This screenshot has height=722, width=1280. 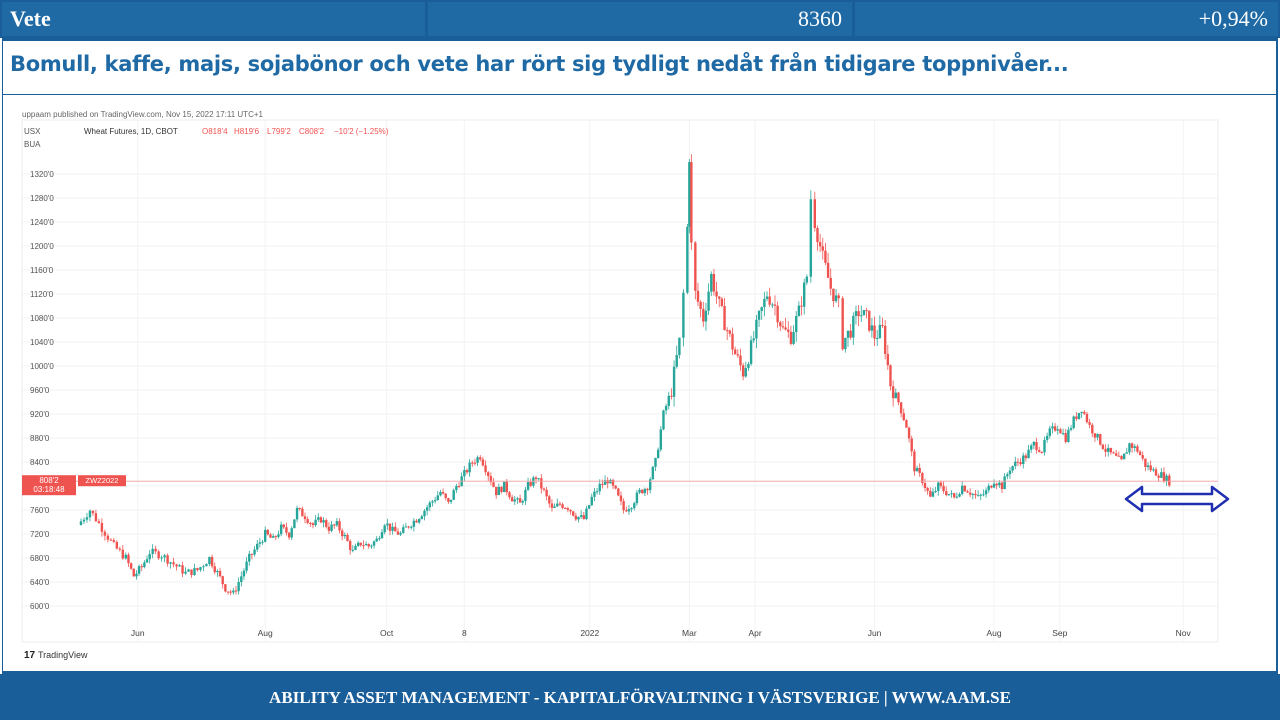 What do you see at coordinates (387, 633) in the screenshot?
I see `x-tick-label: Oct` at bounding box center [387, 633].